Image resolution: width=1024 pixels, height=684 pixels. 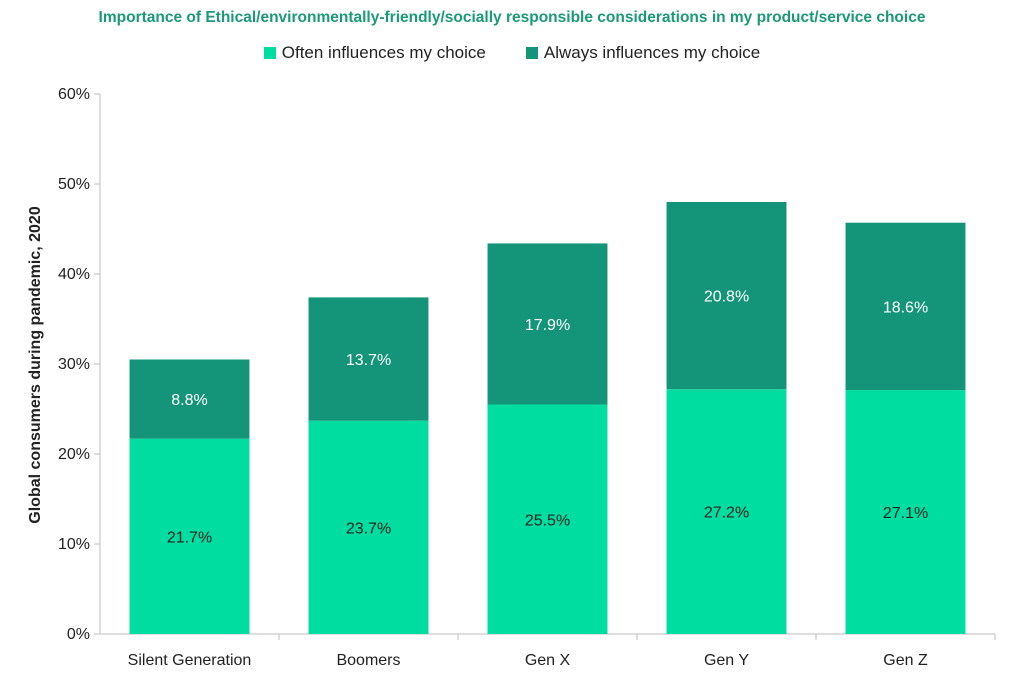 I want to click on legend-item-always: Always influences my choice, so click(x=643, y=53).